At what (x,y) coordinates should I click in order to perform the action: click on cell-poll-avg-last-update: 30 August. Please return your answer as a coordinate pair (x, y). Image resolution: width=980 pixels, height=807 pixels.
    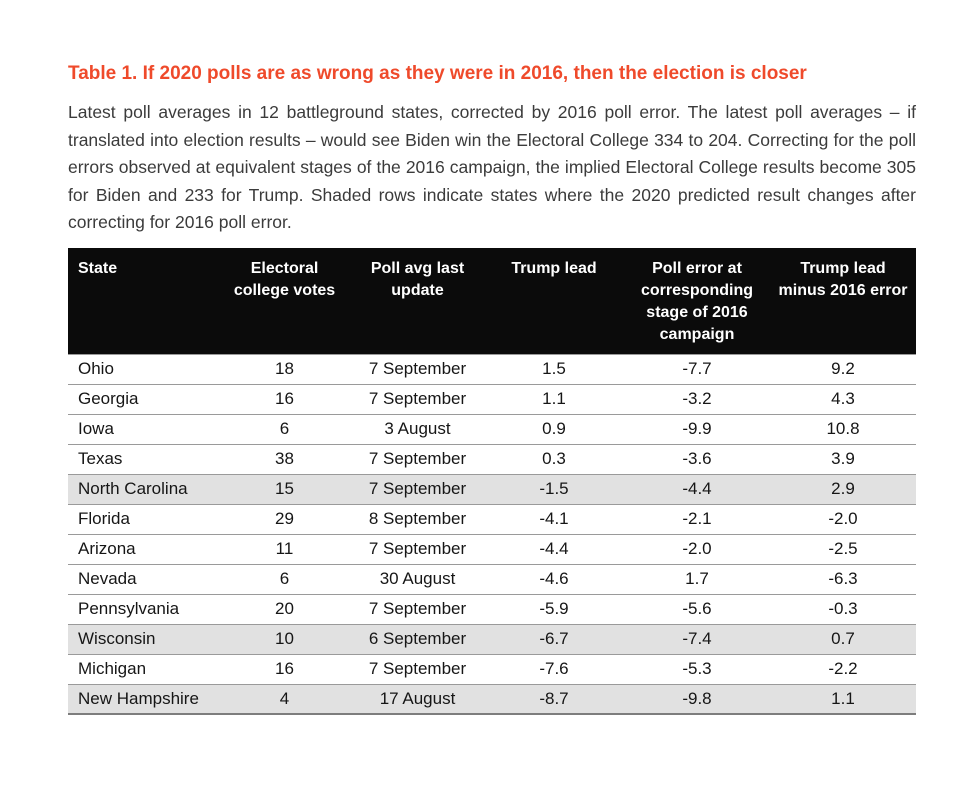
    Looking at the image, I should click on (417, 578).